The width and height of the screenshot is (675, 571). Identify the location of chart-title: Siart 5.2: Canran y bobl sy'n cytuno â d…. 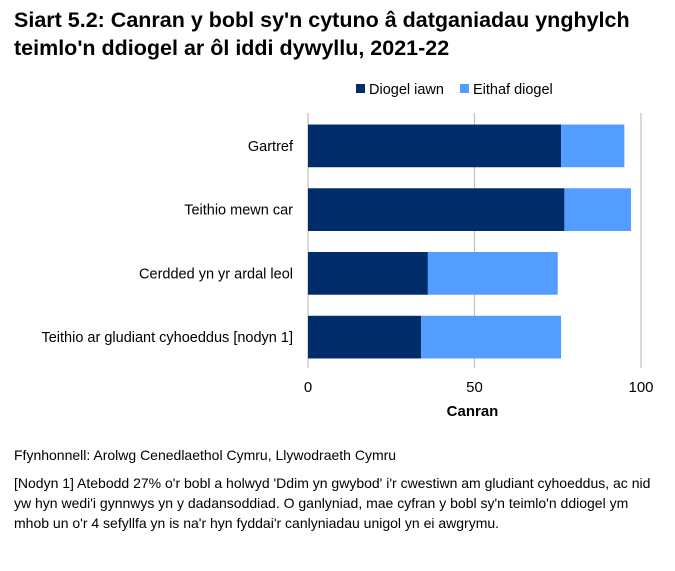
(322, 34).